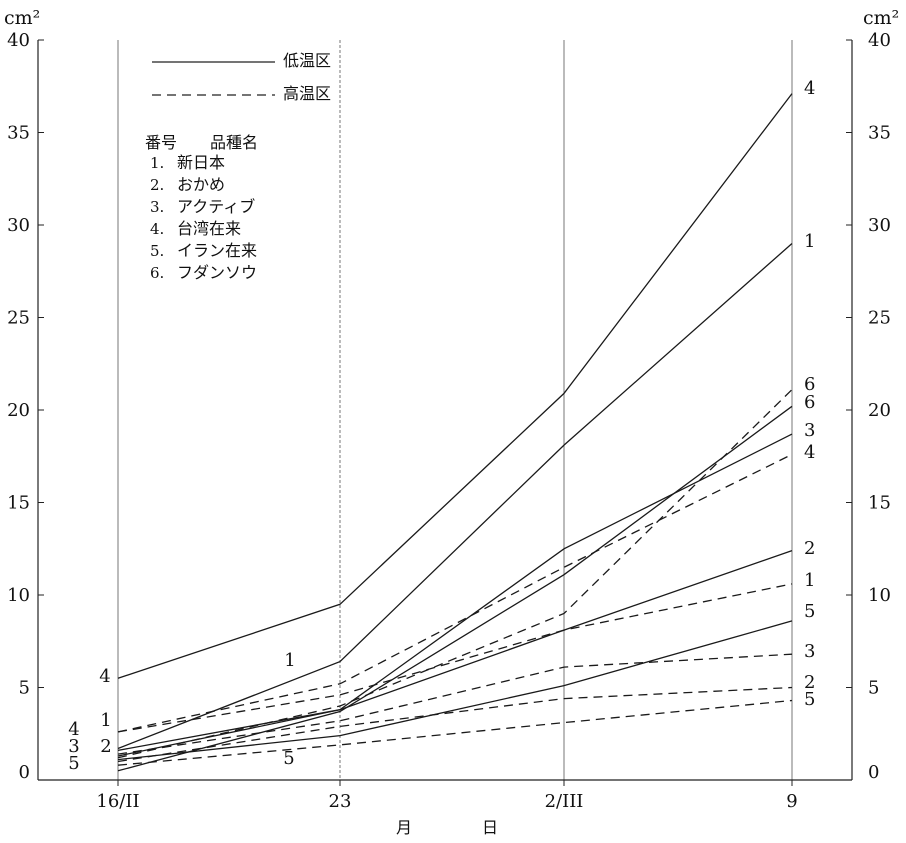 The image size is (906, 843). What do you see at coordinates (879, 595) in the screenshot?
I see `y-tick-label-right: 10` at bounding box center [879, 595].